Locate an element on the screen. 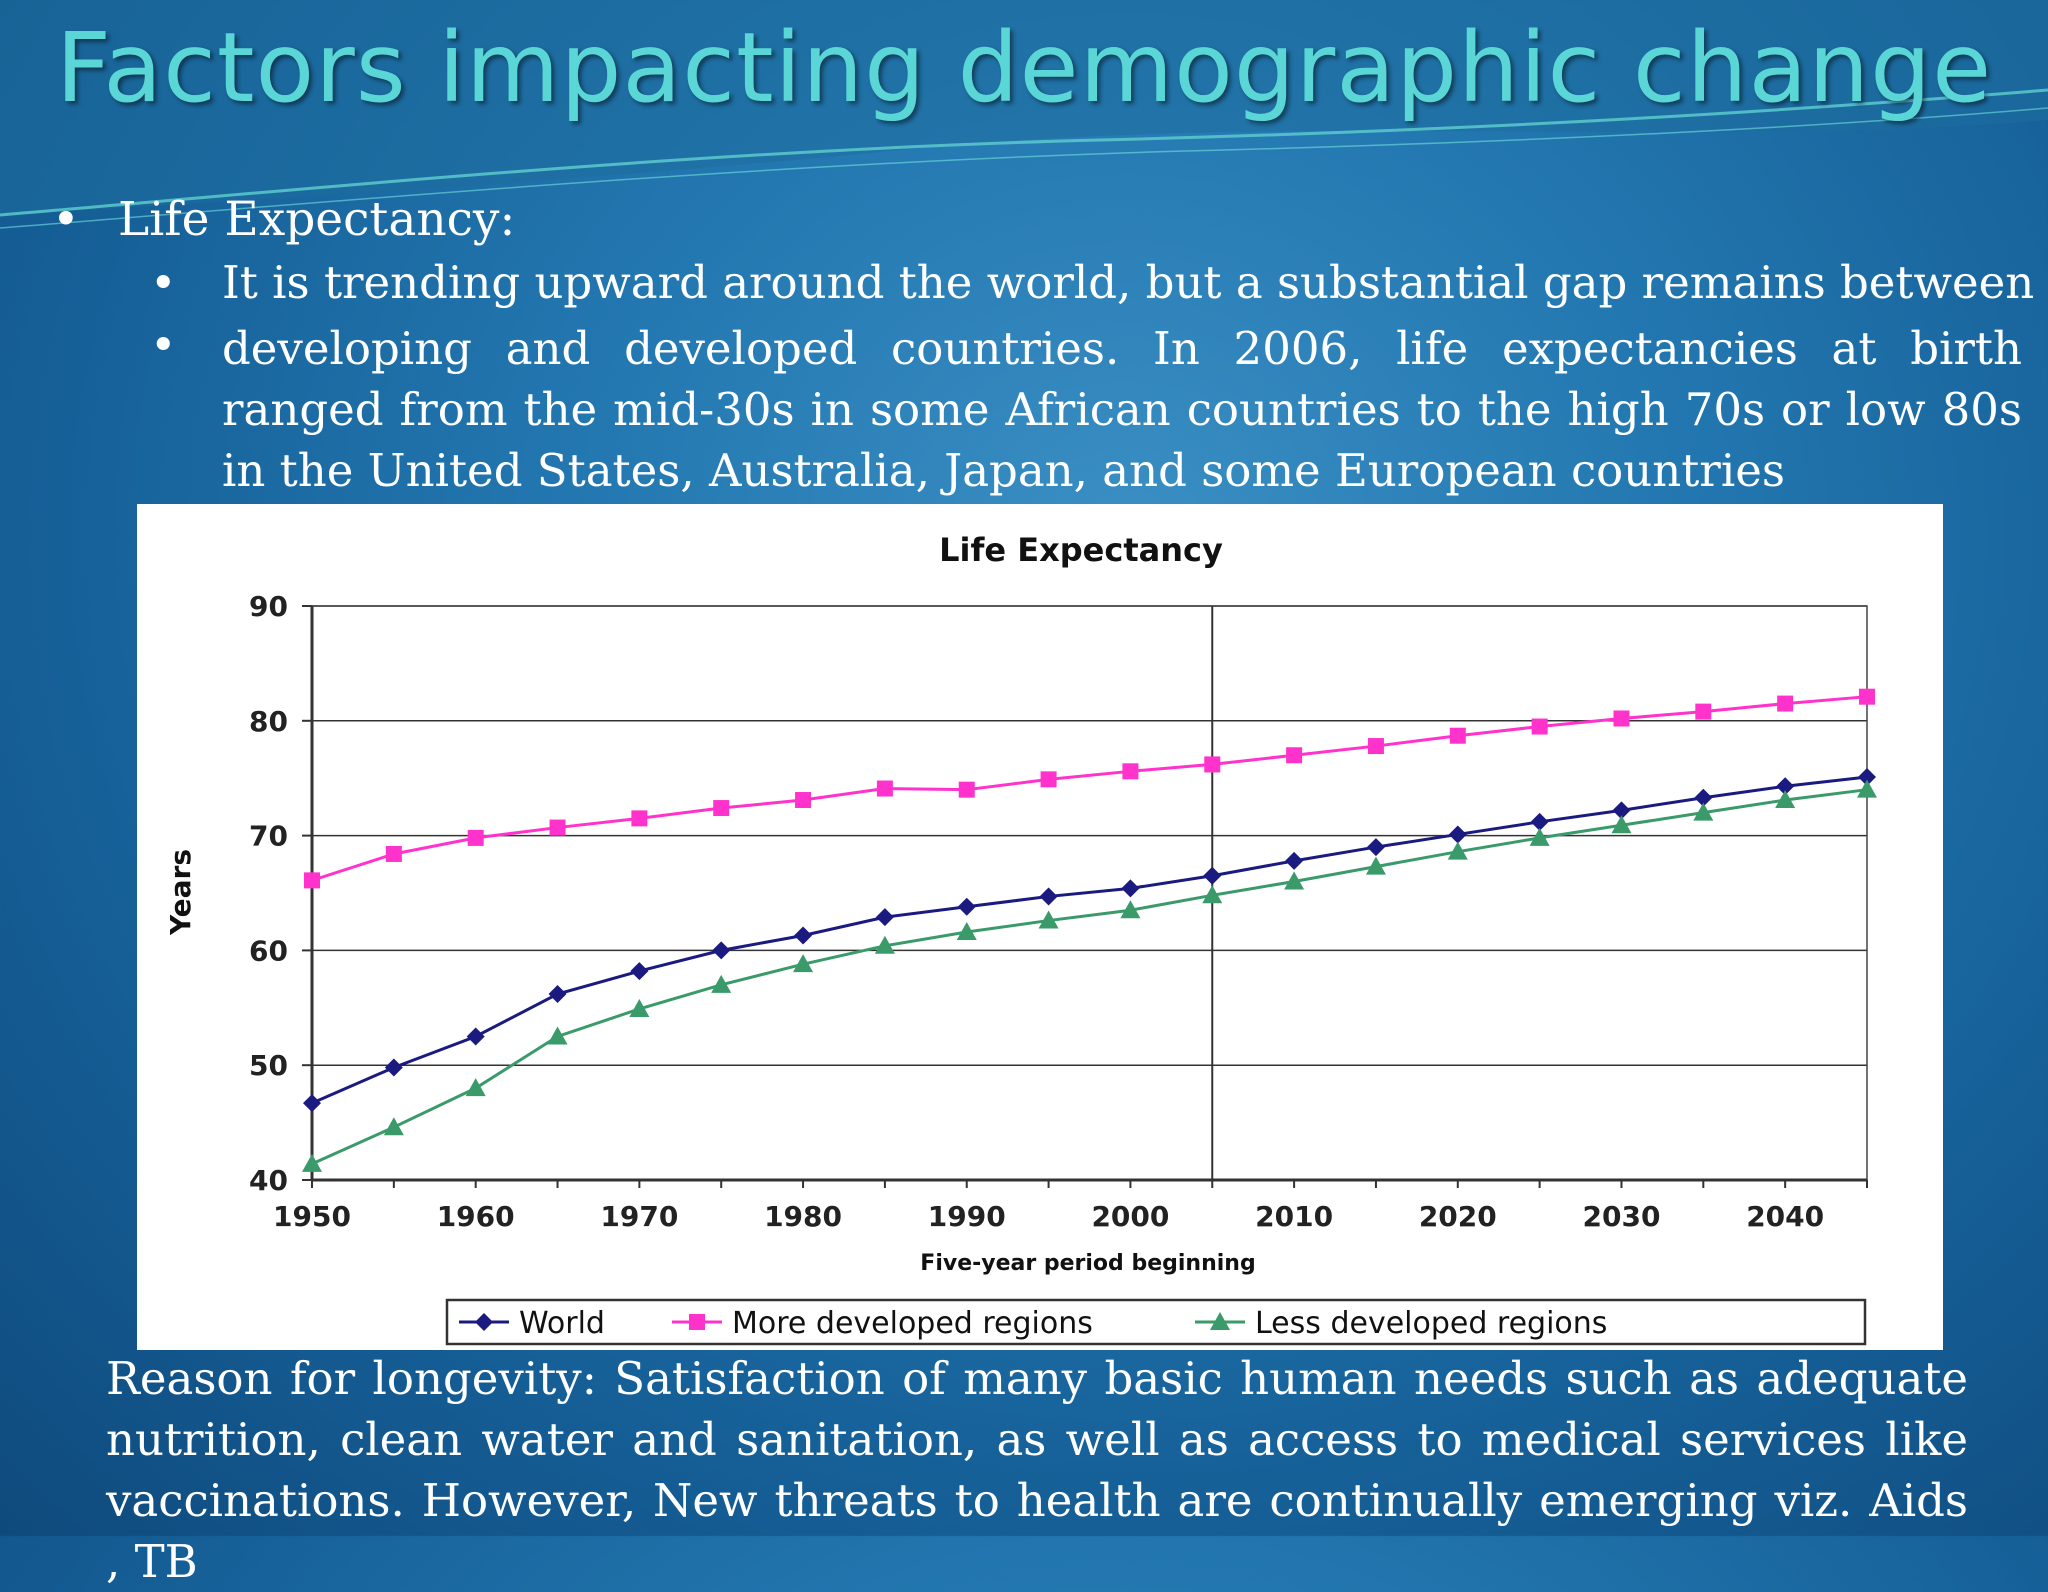  bullet-life-expectancy: • Life Expectancy: is located at coordinates (283, 219).